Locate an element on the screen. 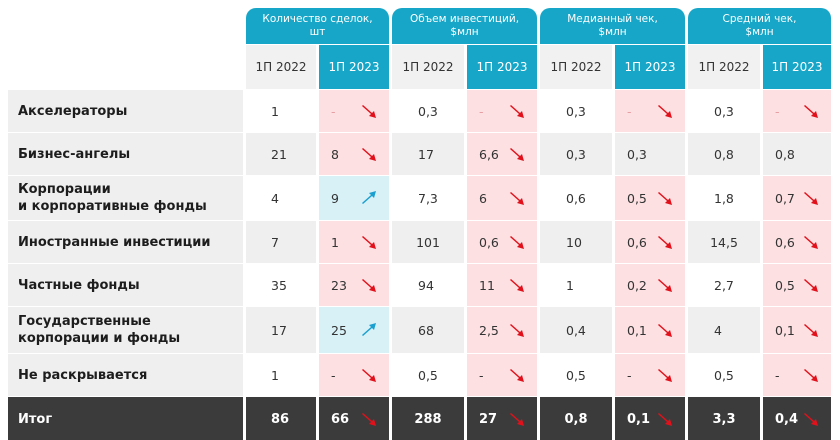  cell-value: 288 is located at coordinates (428, 419).